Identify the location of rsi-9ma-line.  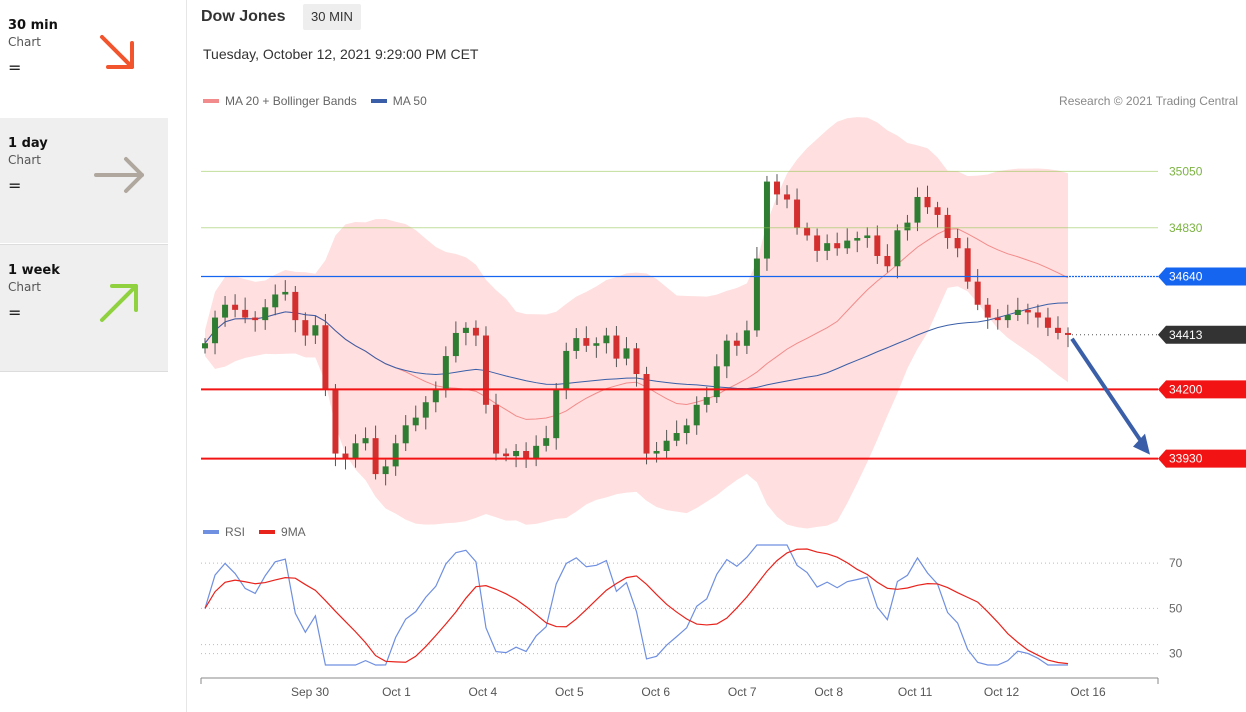
(636, 606).